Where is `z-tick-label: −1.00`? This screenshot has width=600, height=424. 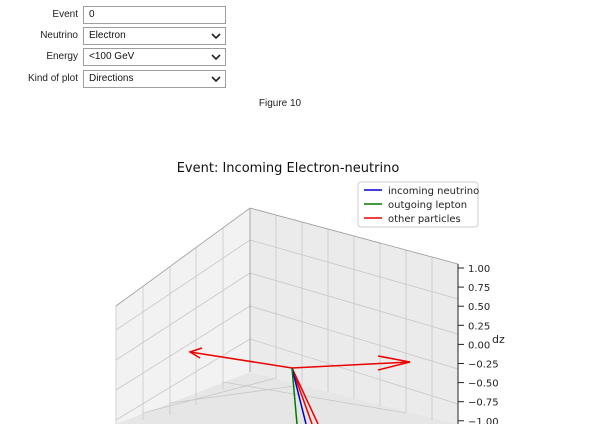
z-tick-label: −1.00 is located at coordinates (483, 420).